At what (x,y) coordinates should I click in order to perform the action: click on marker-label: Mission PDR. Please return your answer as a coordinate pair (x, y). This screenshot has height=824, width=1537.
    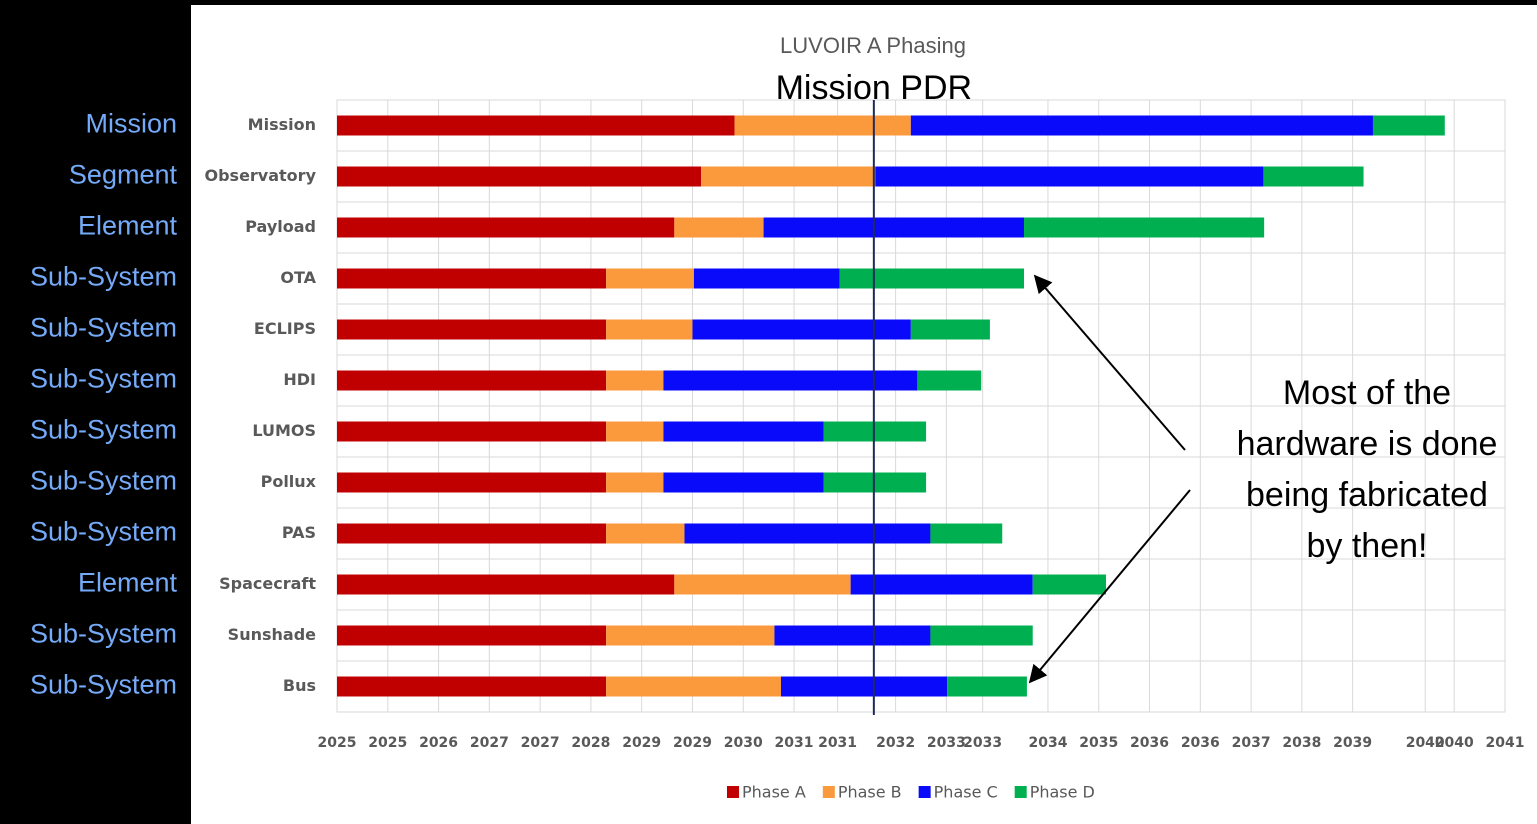
    Looking at the image, I should click on (874, 88).